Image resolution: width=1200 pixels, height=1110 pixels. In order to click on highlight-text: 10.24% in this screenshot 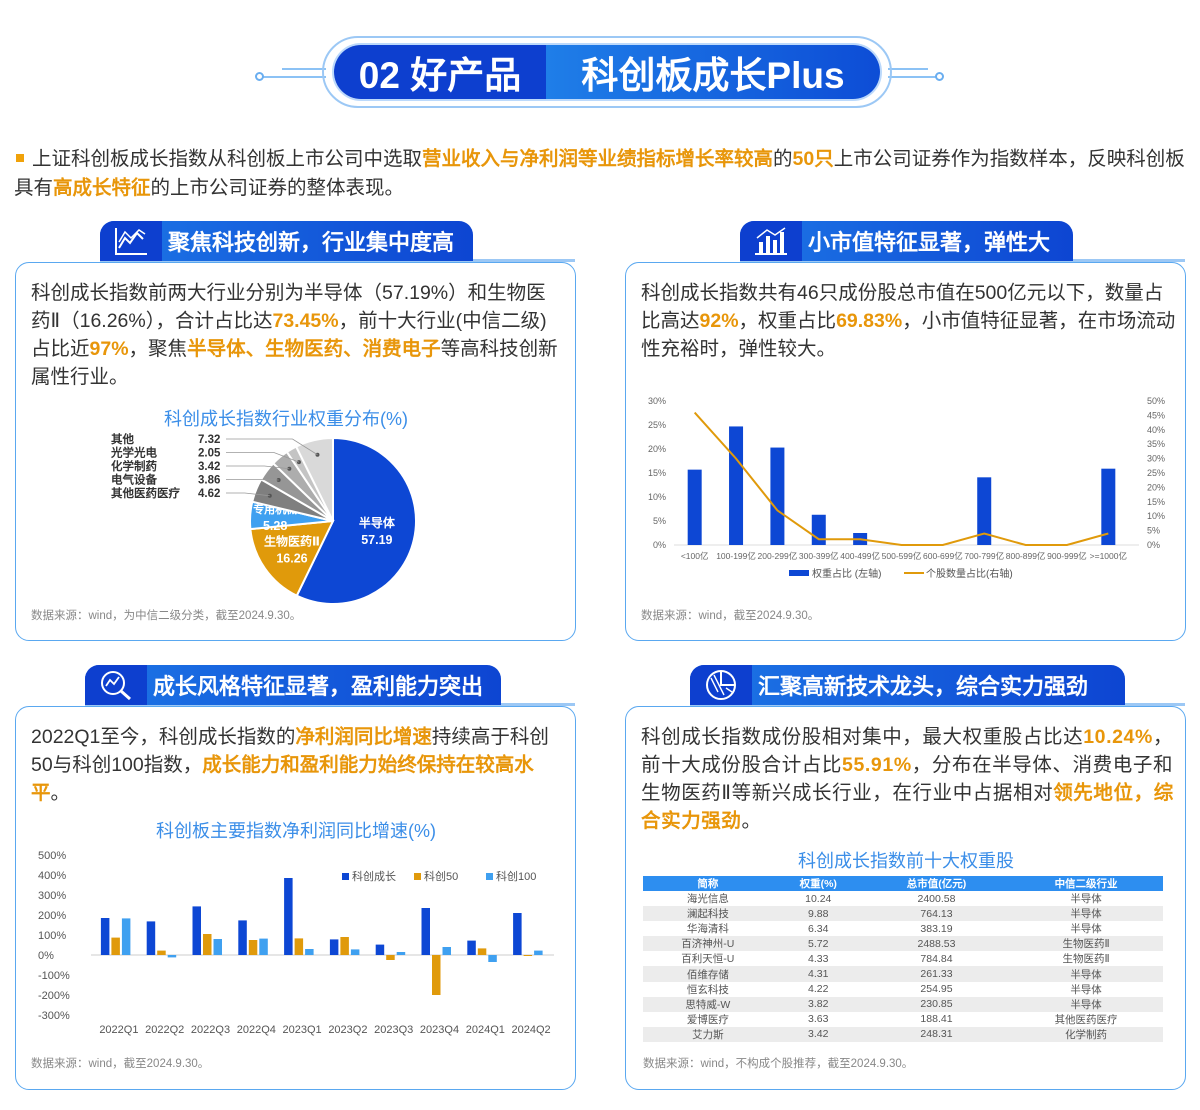, I will do `click(1118, 737)`.